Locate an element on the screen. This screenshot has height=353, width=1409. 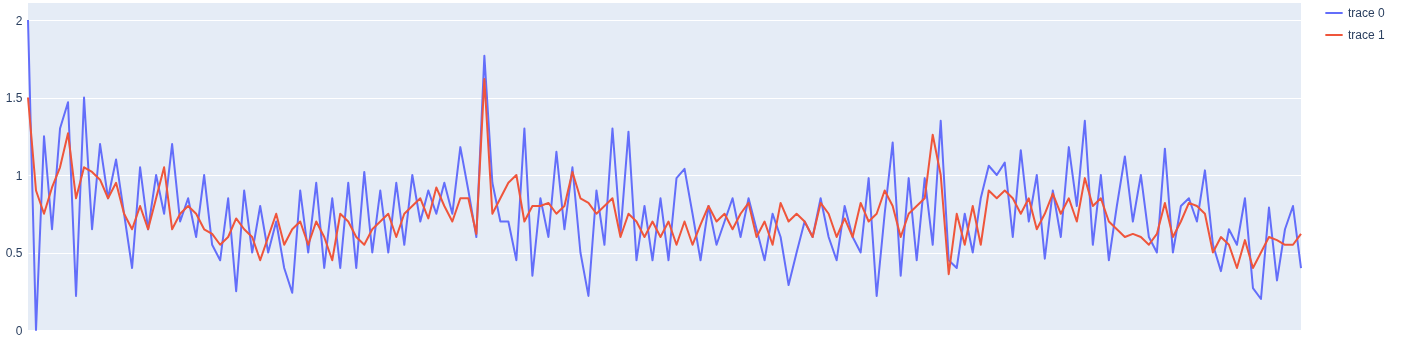
y-tick-label: 0 is located at coordinates (19, 330).